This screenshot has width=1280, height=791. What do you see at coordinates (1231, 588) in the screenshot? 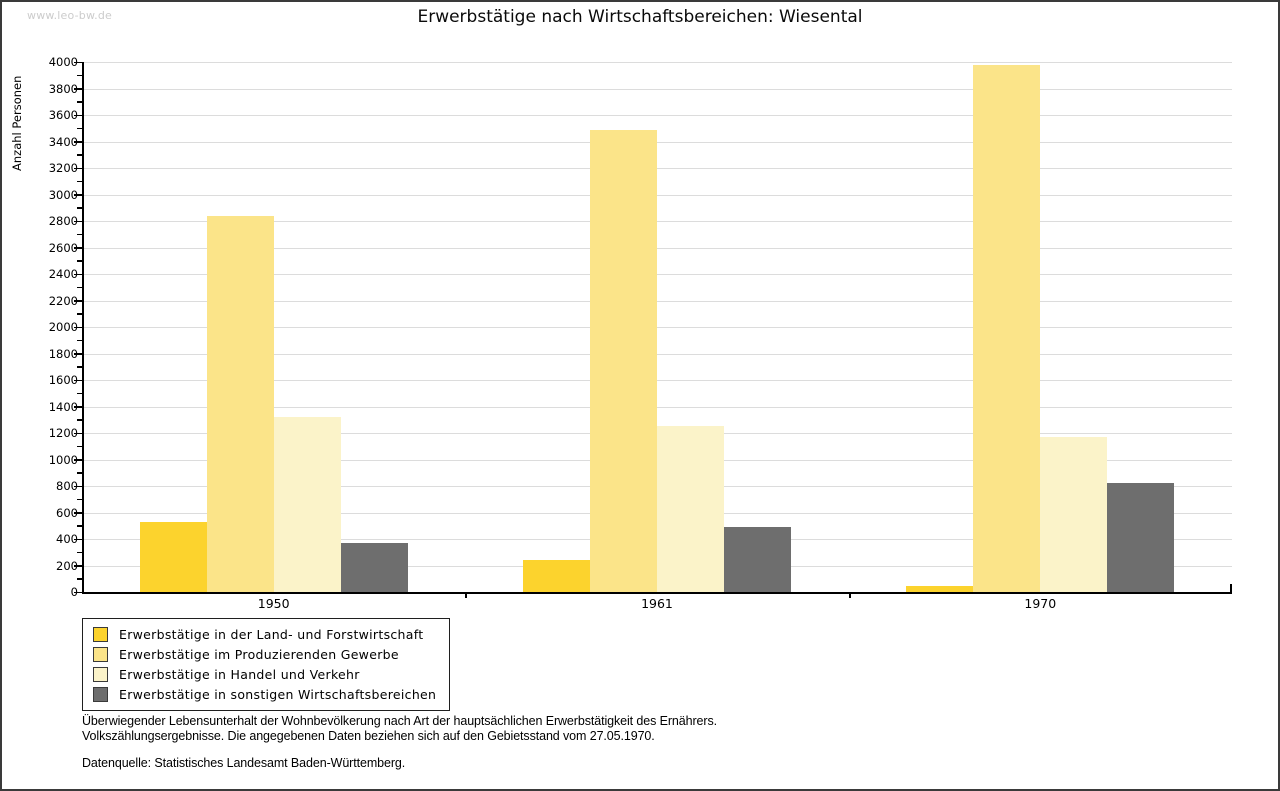
I see `x-axis-end-tick` at bounding box center [1231, 588].